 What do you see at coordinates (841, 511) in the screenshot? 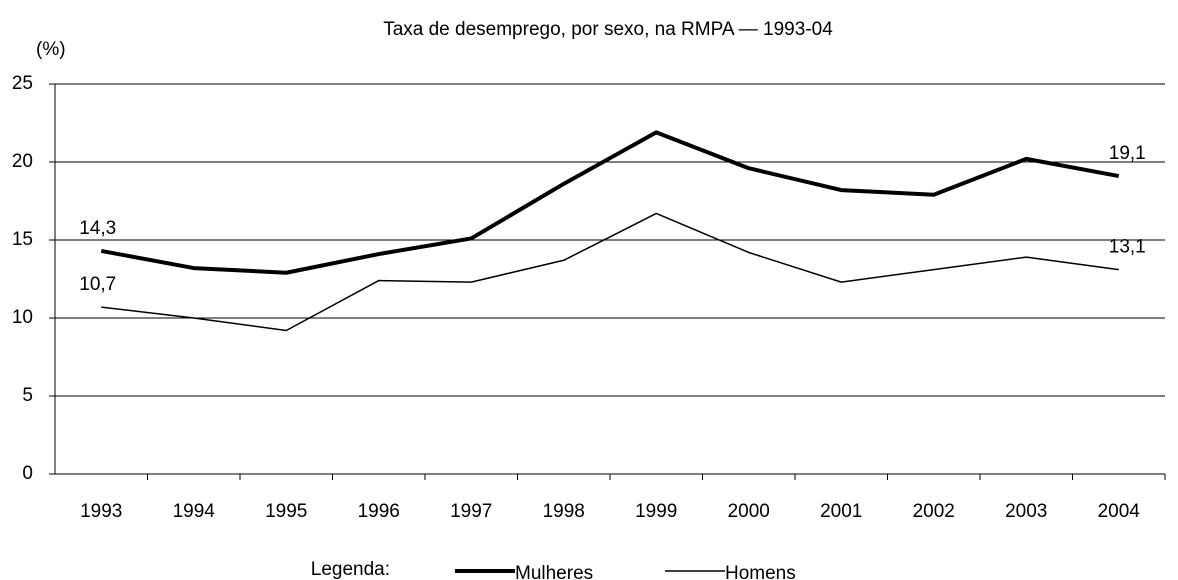
I see `x-tick-label: 2001` at bounding box center [841, 511].